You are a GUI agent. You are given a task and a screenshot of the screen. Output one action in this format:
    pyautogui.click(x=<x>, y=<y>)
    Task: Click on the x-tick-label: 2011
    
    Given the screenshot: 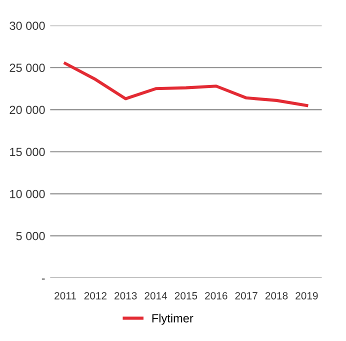 What is the action you would take?
    pyautogui.click(x=65, y=296)
    